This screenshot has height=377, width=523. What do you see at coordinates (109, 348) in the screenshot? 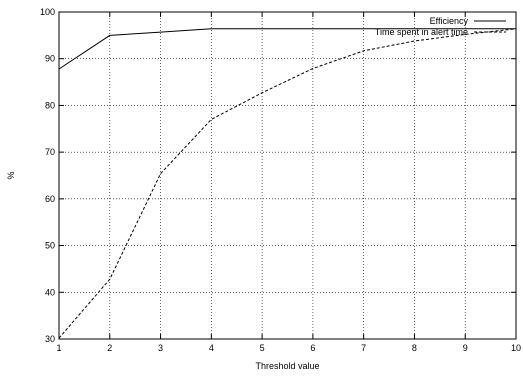
I see `x-tick-label: 2` at bounding box center [109, 348].